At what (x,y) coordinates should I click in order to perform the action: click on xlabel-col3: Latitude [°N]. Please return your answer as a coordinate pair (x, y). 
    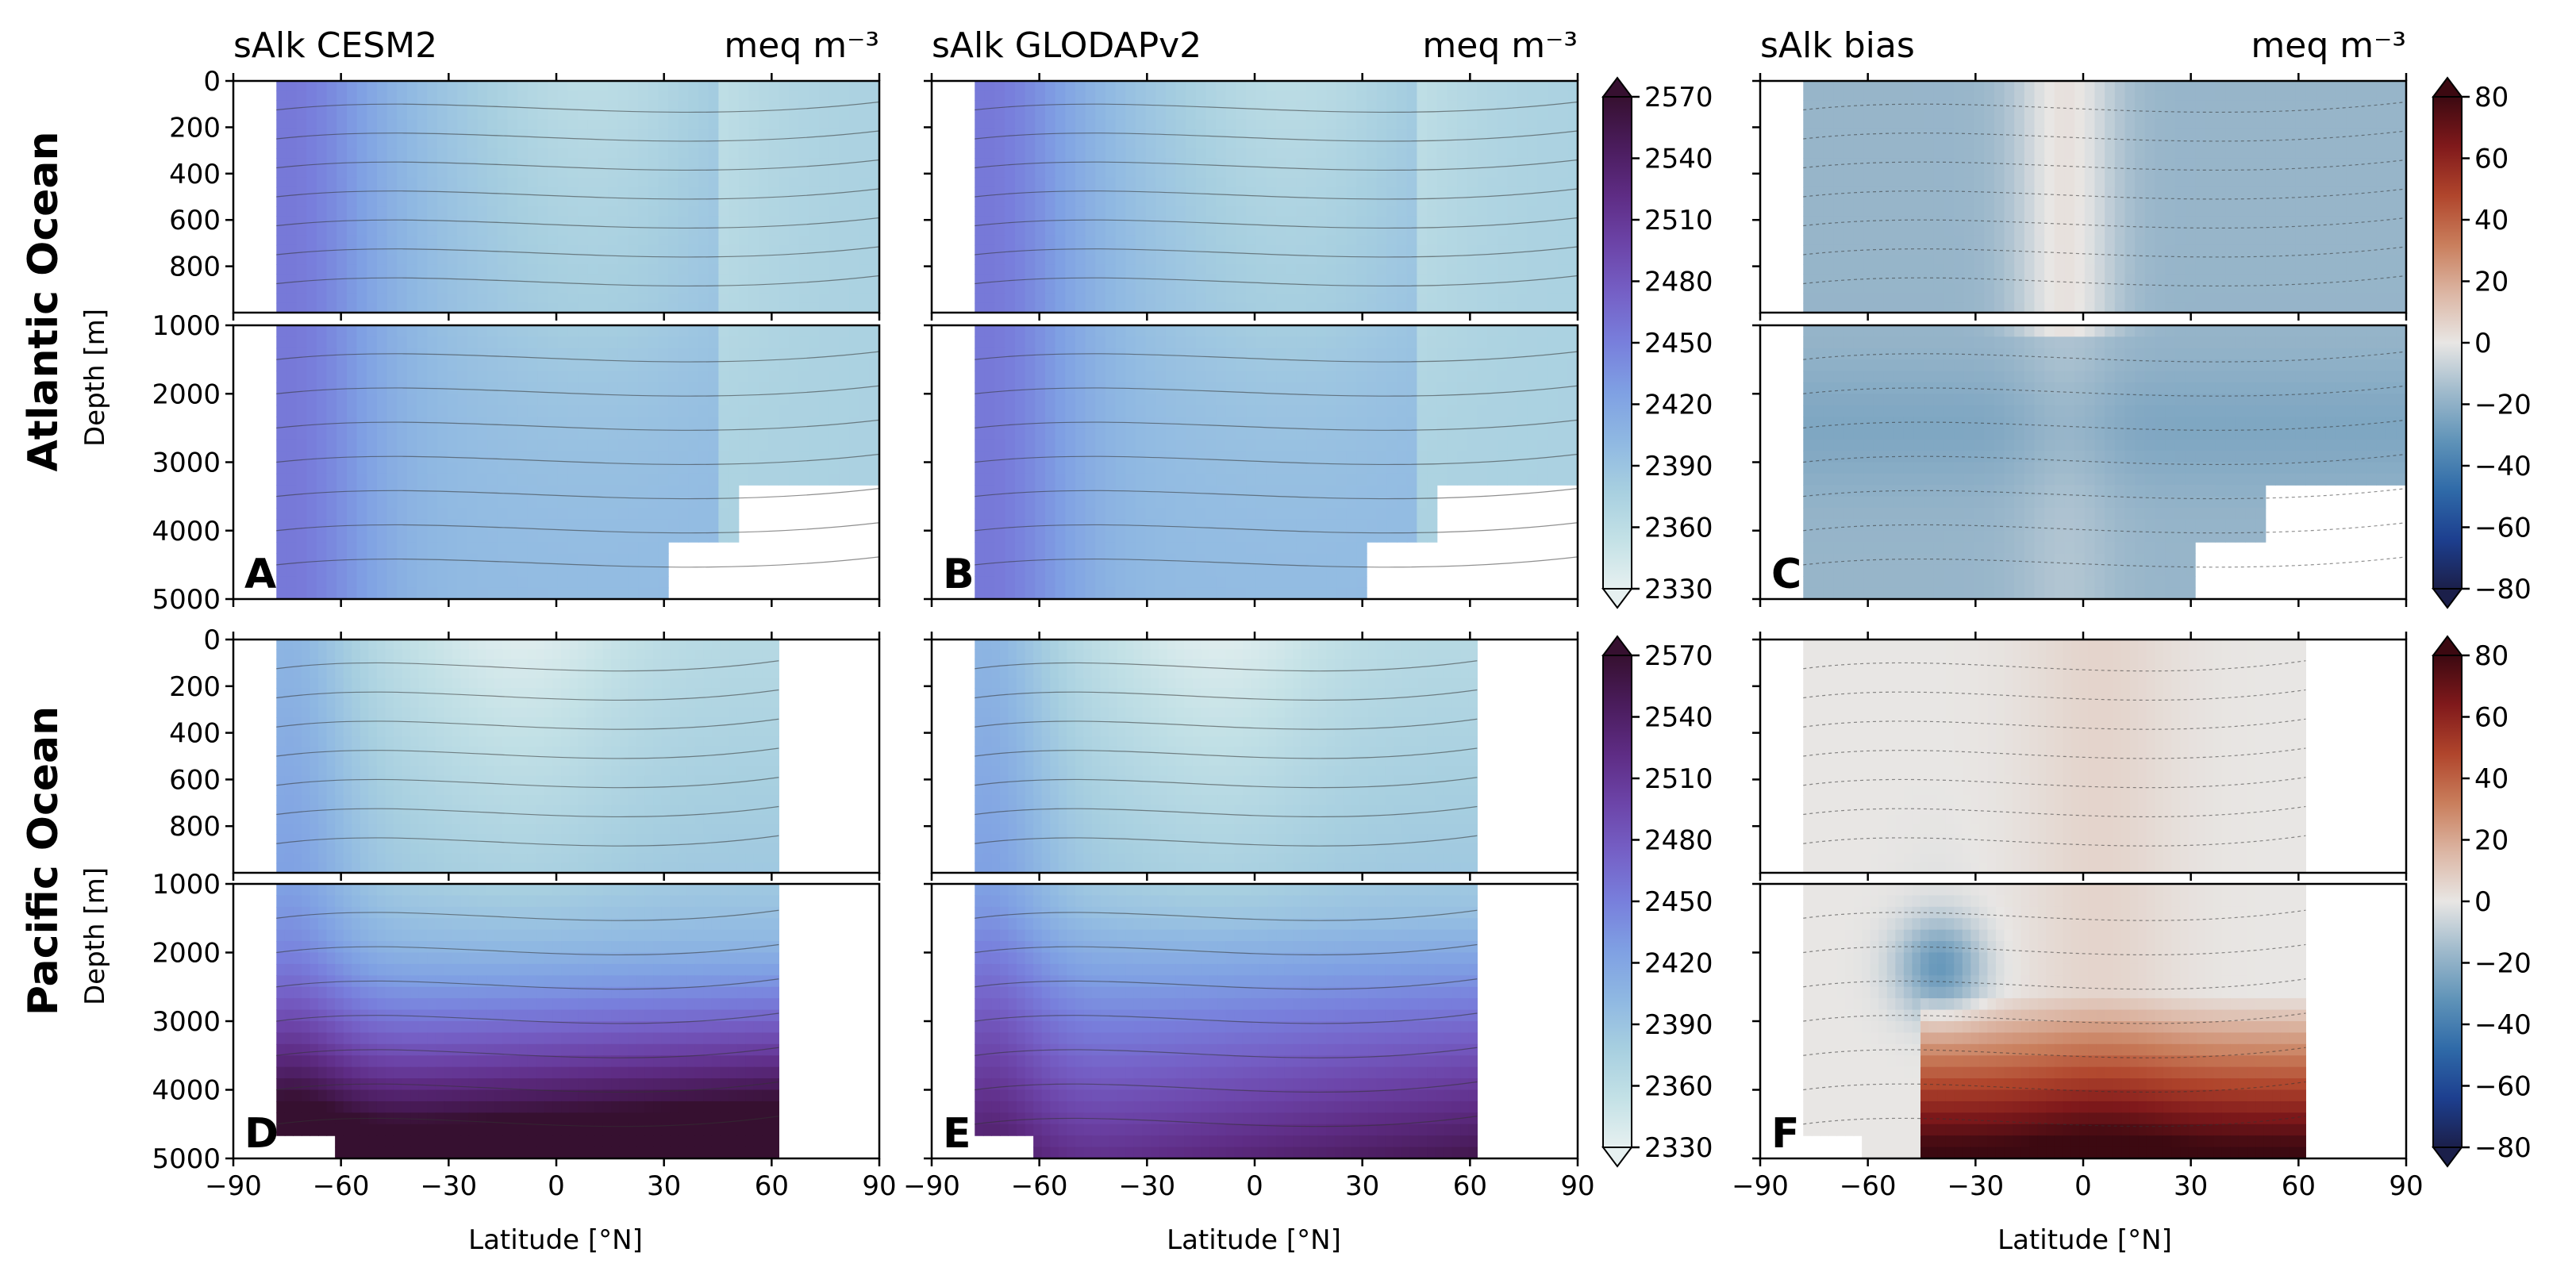
    Looking at the image, I should click on (2084, 1240).